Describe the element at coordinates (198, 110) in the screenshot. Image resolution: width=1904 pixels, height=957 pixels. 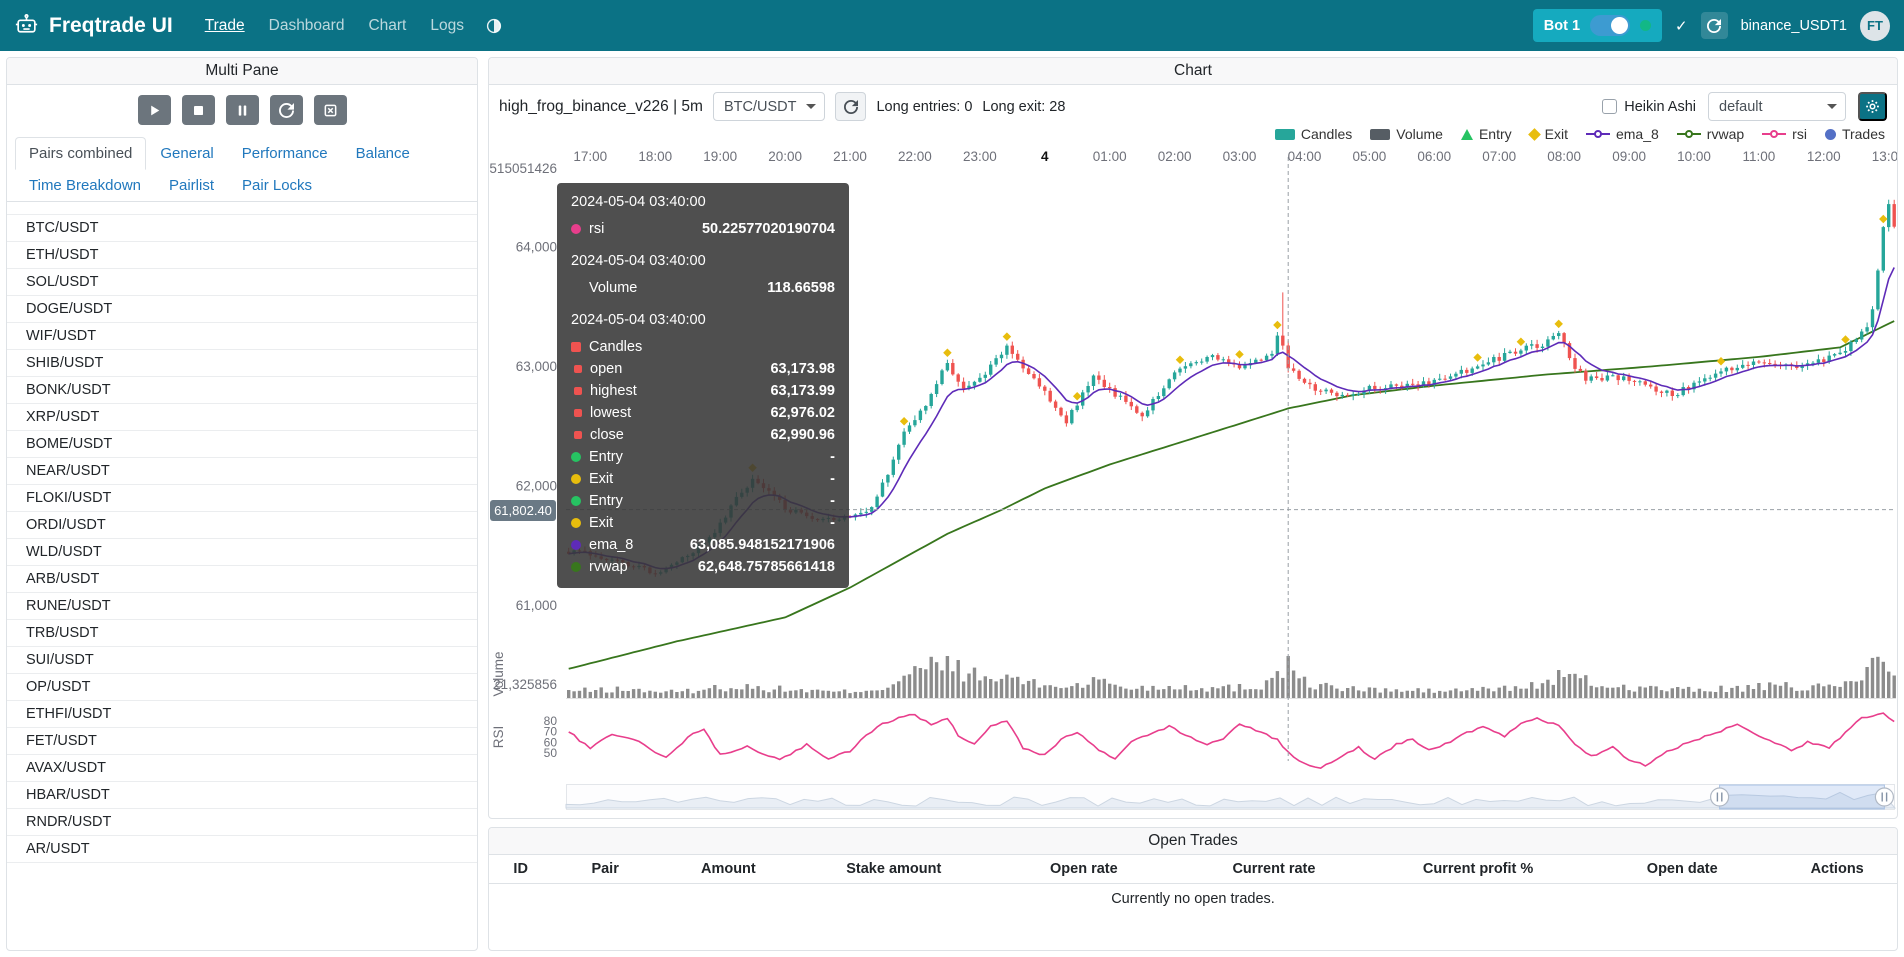
I see `bot-stop-button` at that location.